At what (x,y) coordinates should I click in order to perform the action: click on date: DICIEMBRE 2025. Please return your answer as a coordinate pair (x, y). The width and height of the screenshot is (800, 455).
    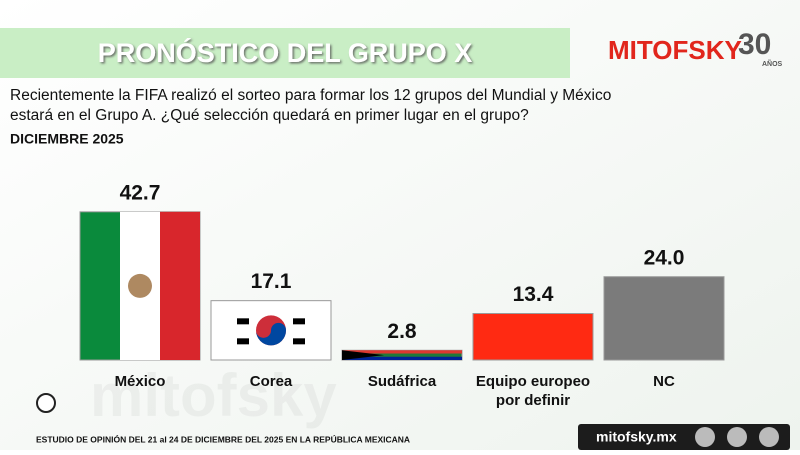
    Looking at the image, I should click on (67, 139).